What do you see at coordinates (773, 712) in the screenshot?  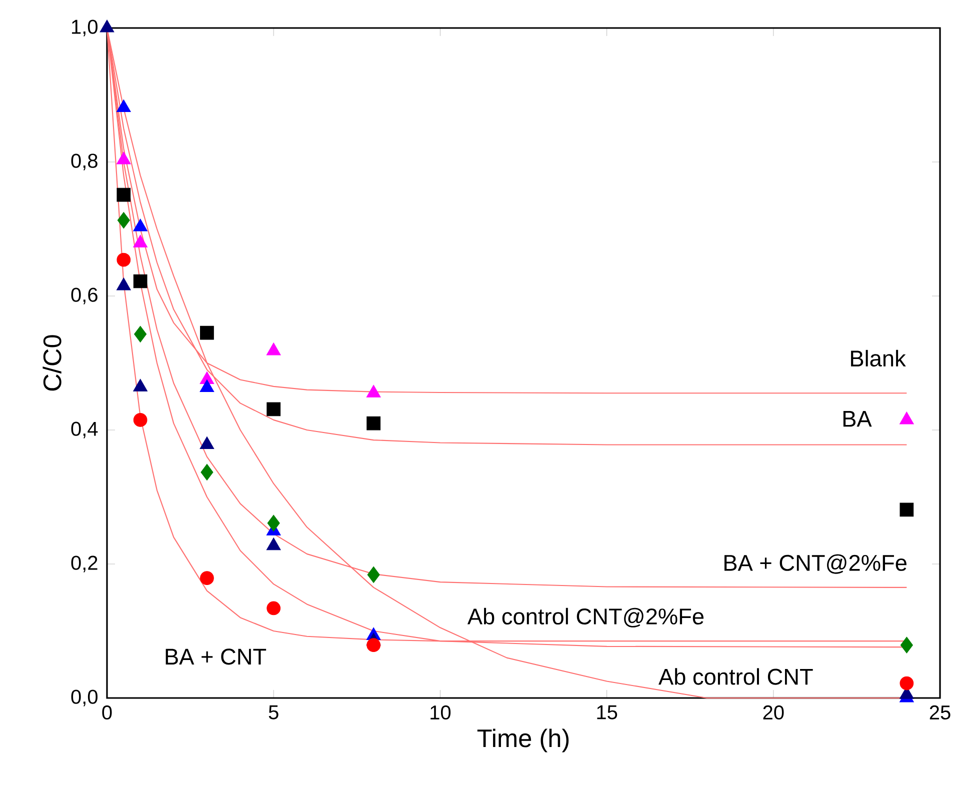 I see `x-tick-label: 20` at bounding box center [773, 712].